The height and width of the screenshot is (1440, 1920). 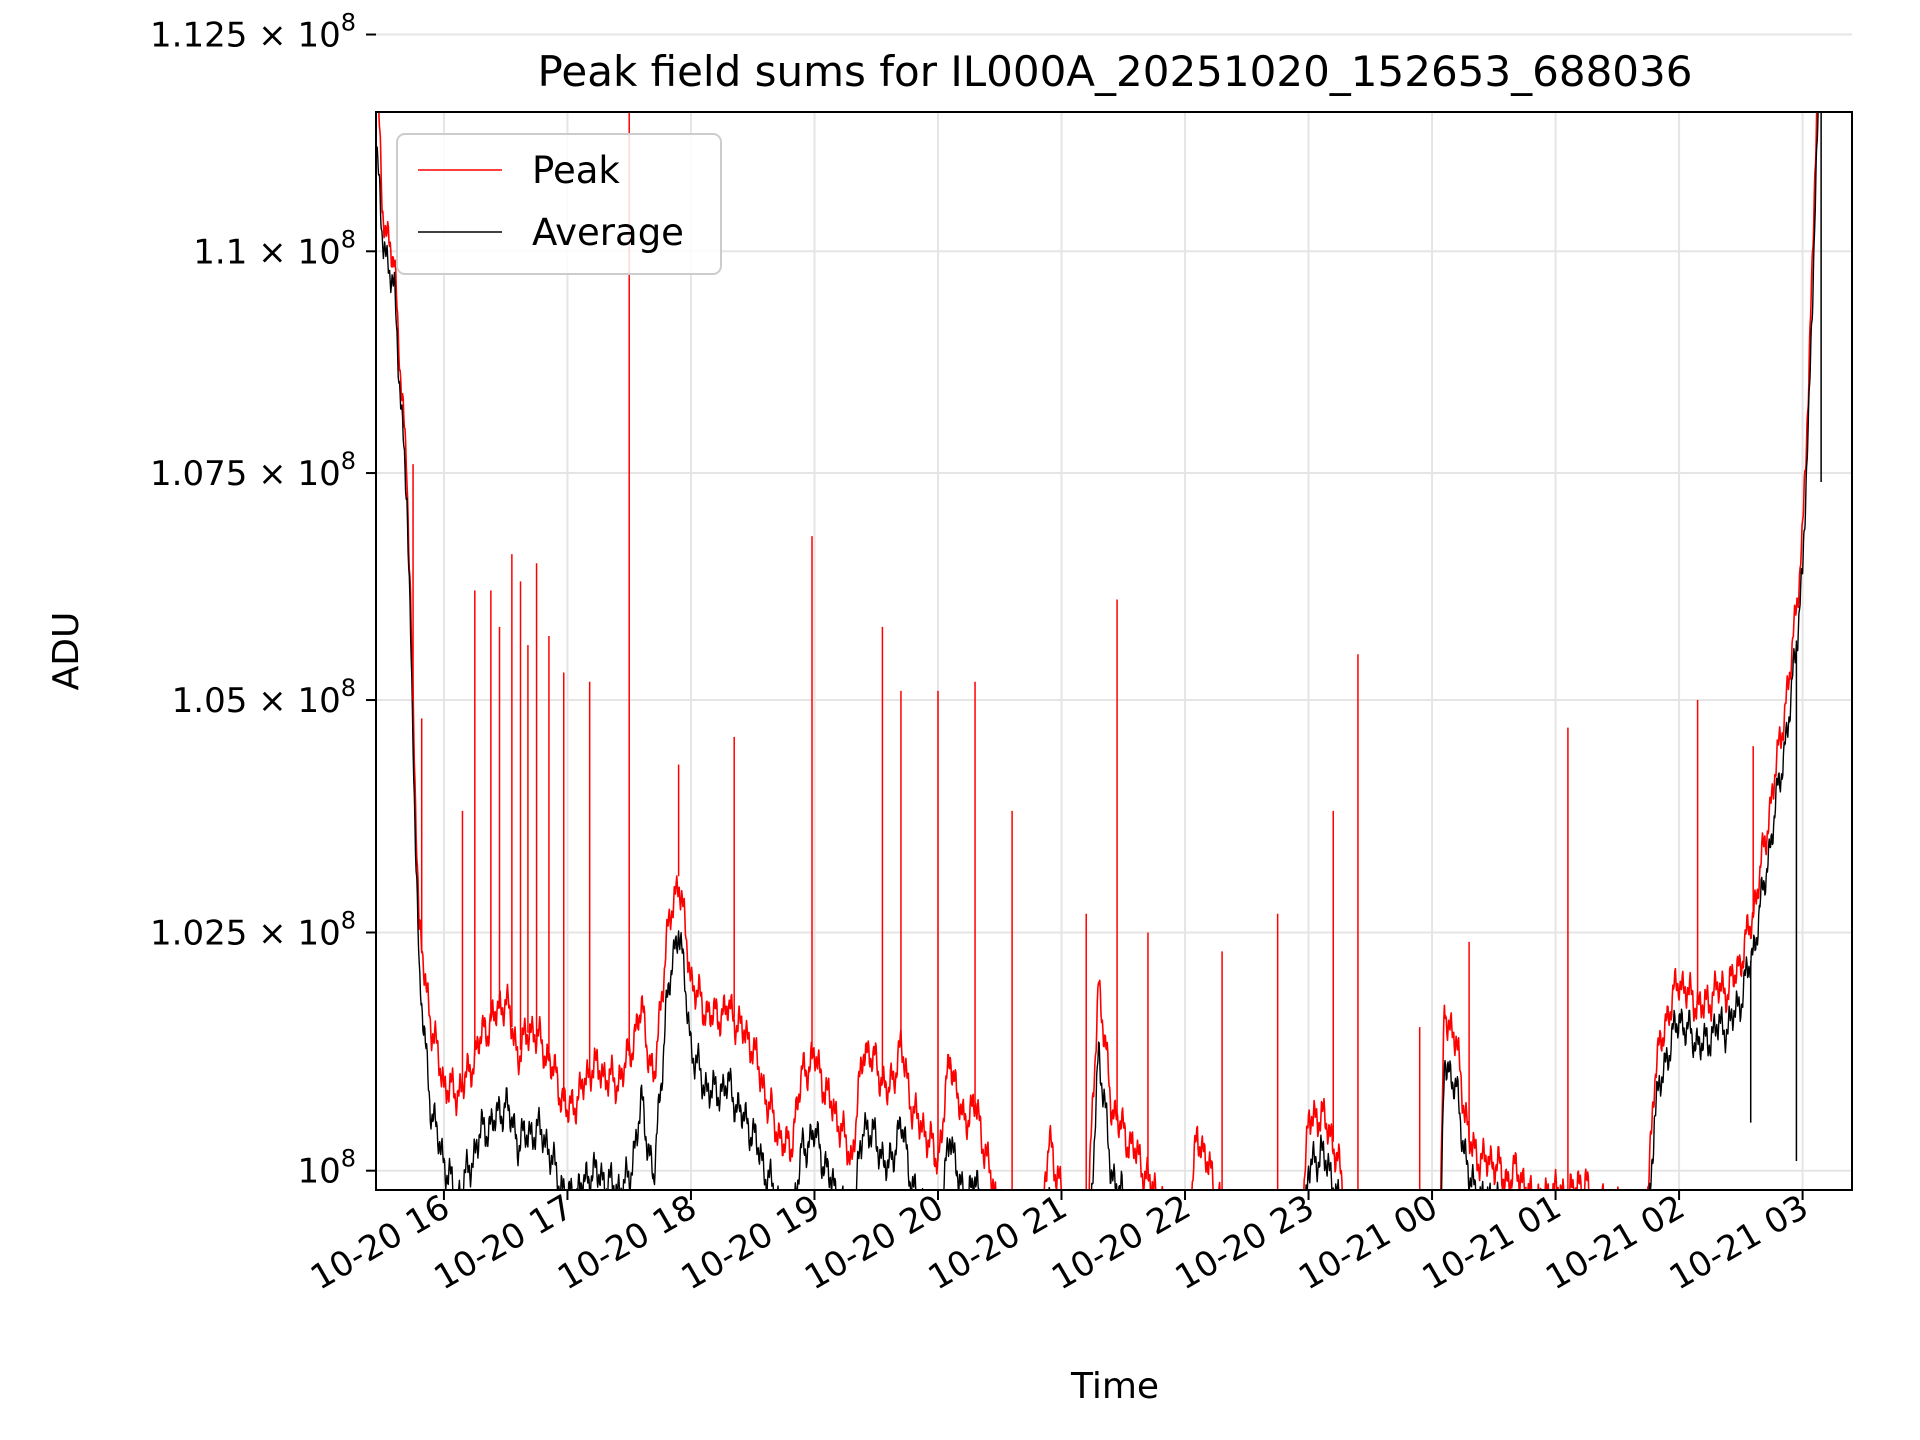 I want to click on y-tick-label: 1.125 × 108, so click(x=253, y=32).